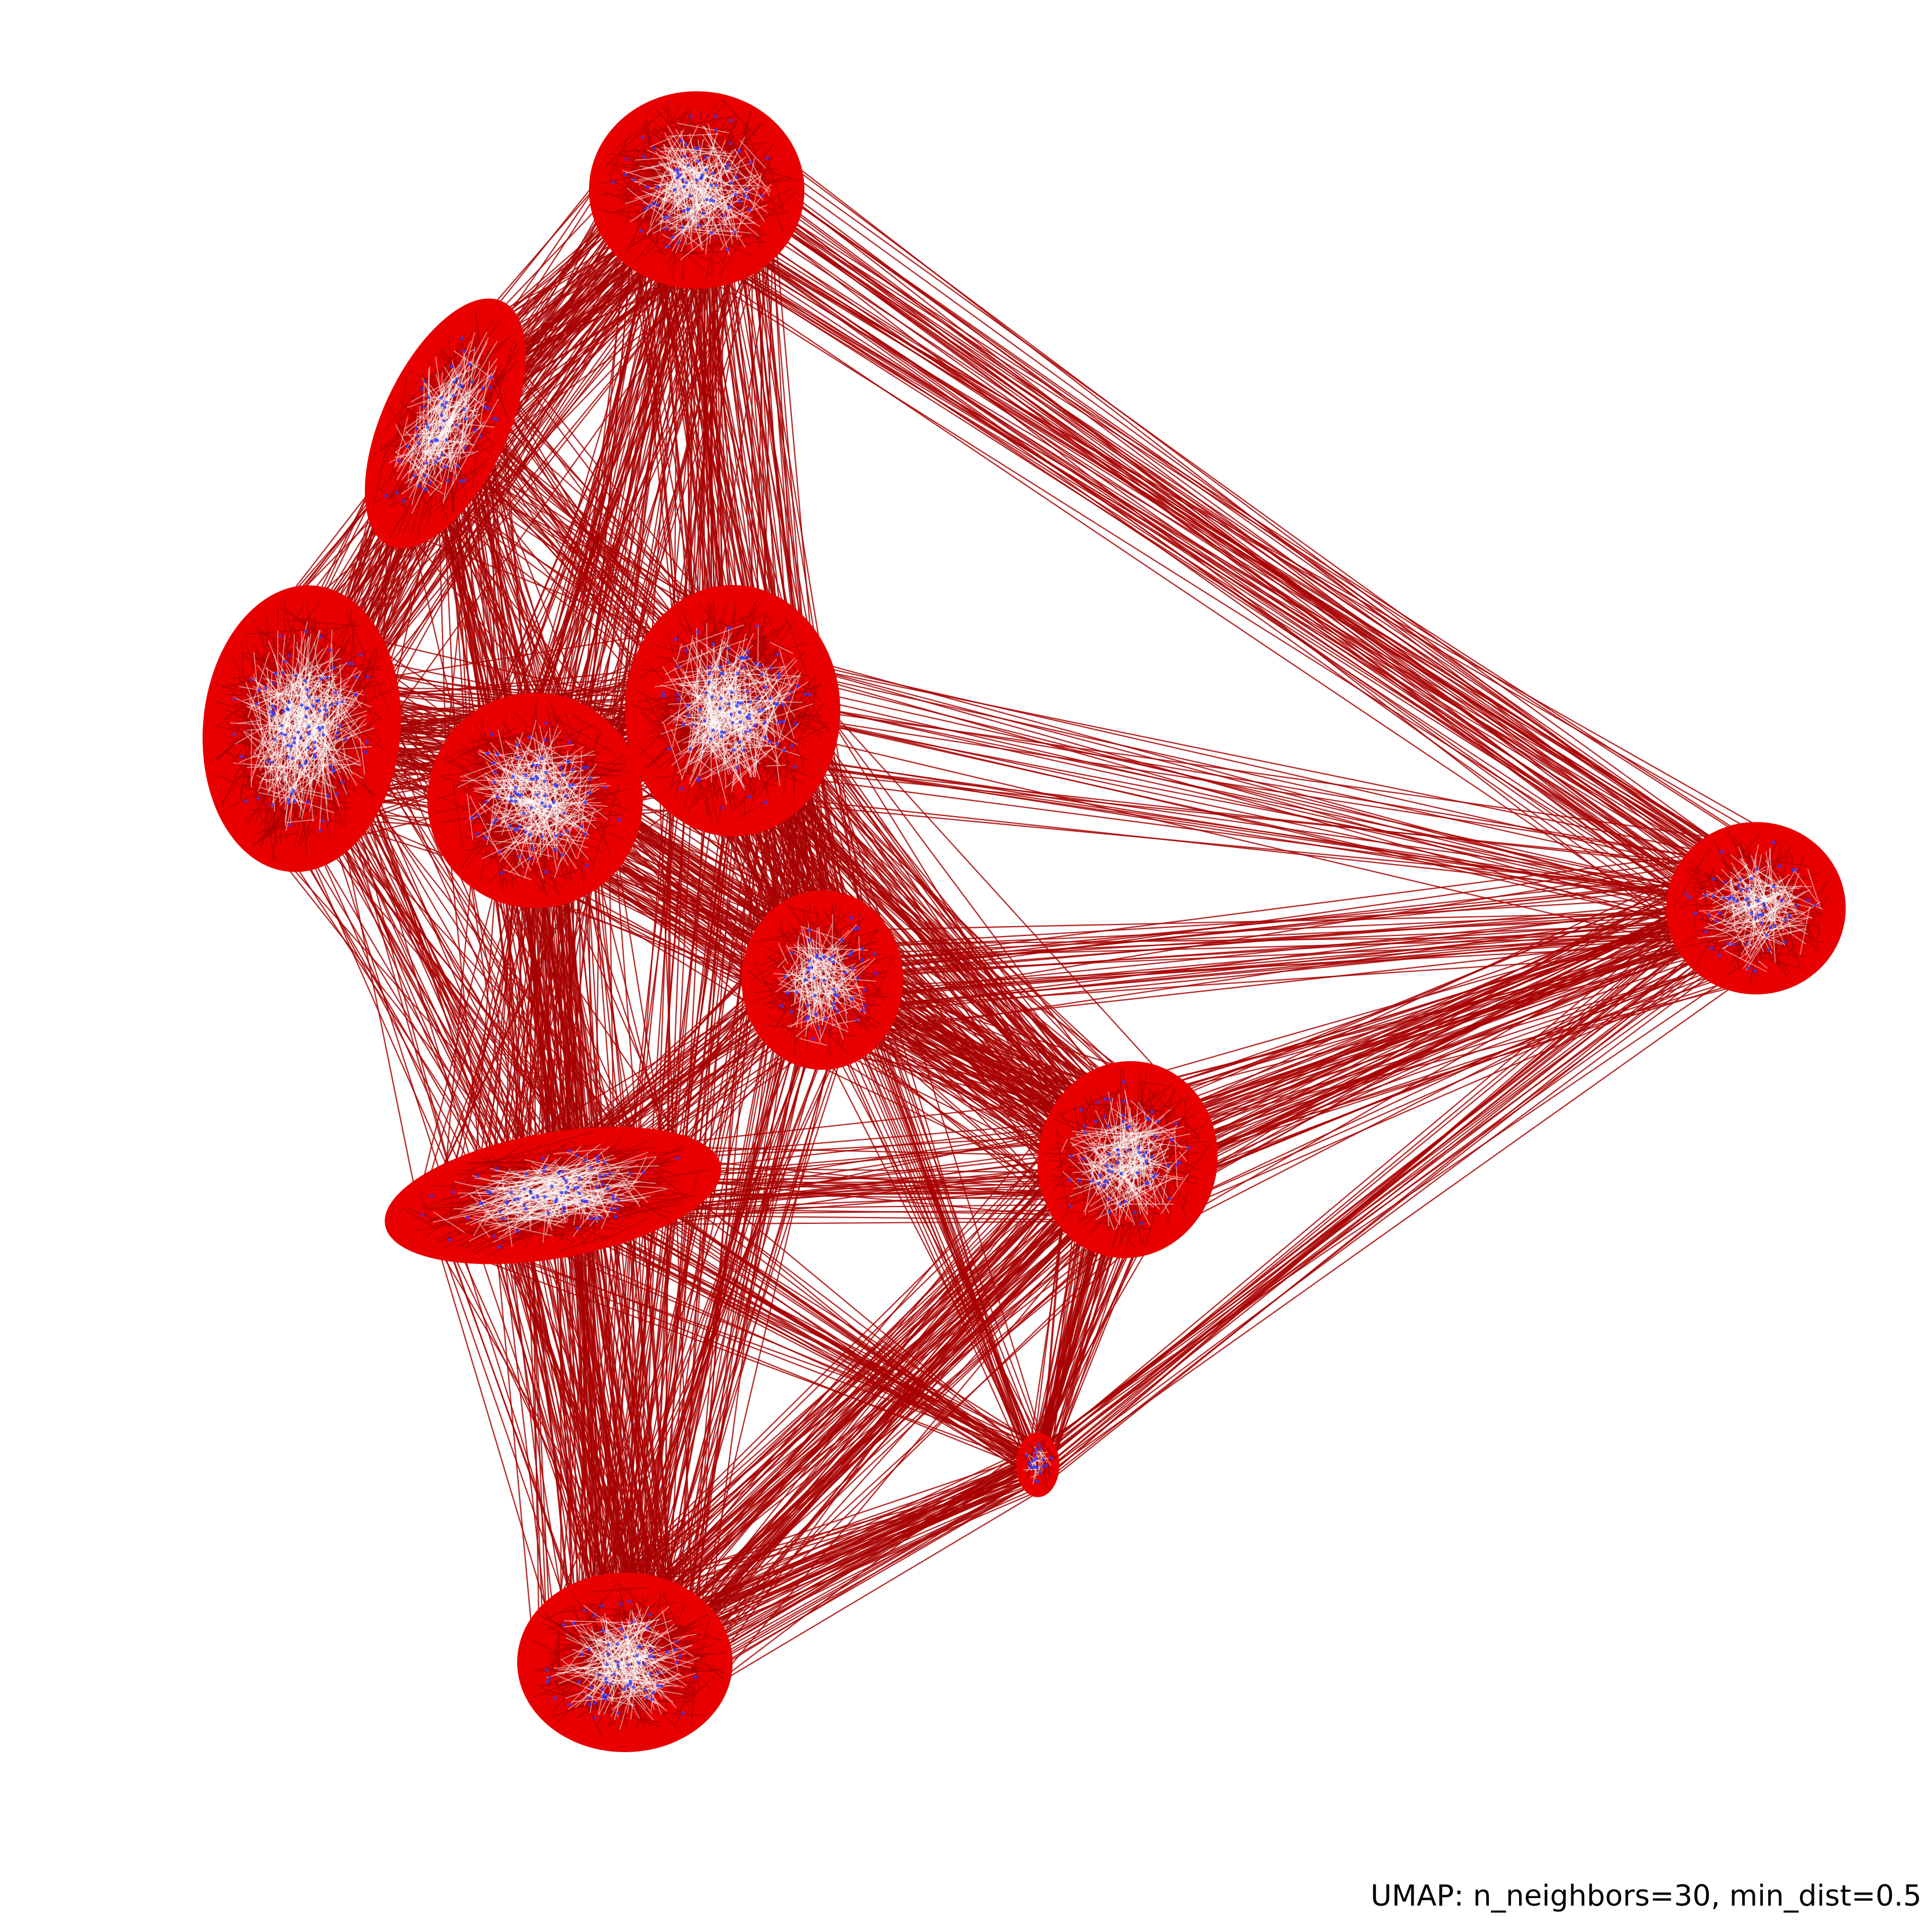 The height and width of the screenshot is (1923, 1932). I want to click on plot-caption: UMAP: n_neighbors=30, min_dist=0.5, so click(1646, 1896).